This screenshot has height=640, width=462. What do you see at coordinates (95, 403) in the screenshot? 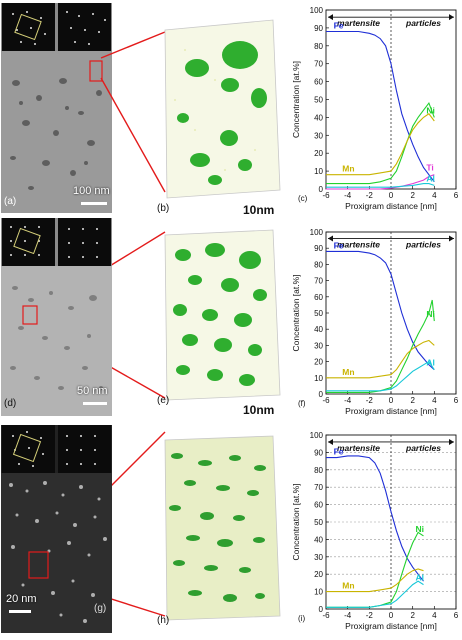
I see `scale-bar-d` at bounding box center [95, 403].